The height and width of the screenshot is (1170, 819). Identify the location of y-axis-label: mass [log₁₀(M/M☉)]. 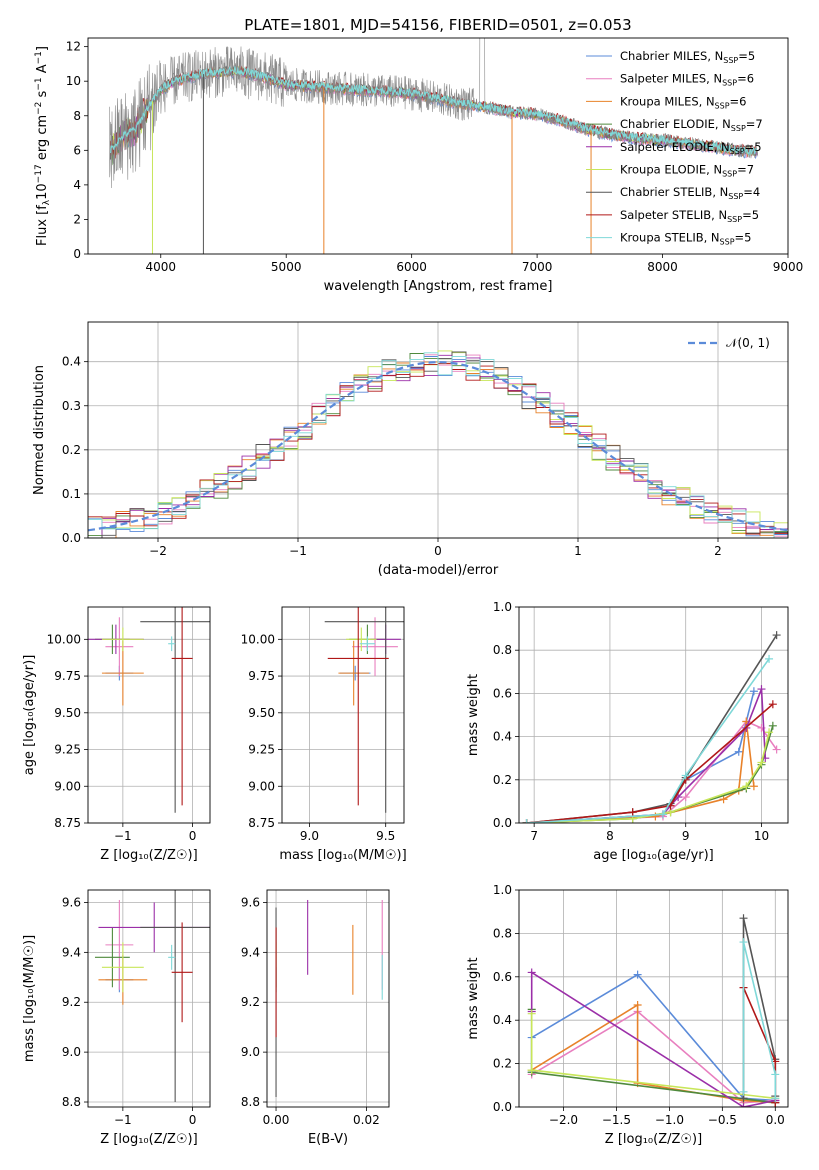
(29, 998).